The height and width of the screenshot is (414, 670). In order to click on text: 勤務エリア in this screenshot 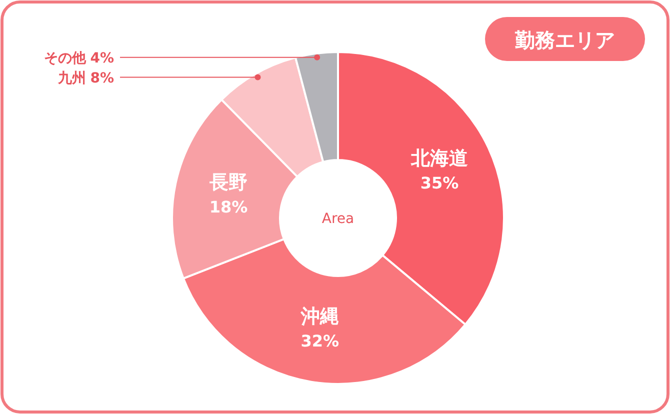, I will do `click(564, 40)`.